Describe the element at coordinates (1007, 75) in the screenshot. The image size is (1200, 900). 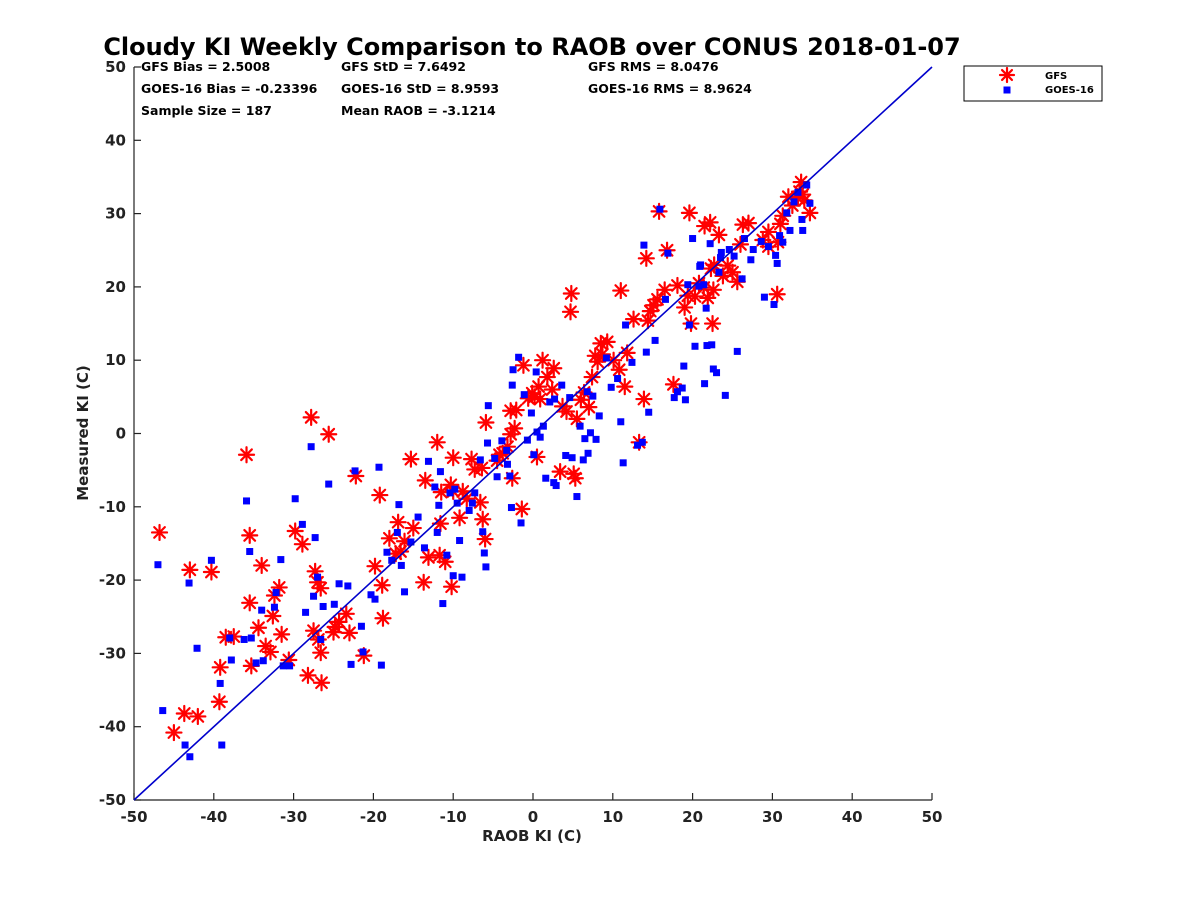
I see `legend-gfs-asterisk` at that location.